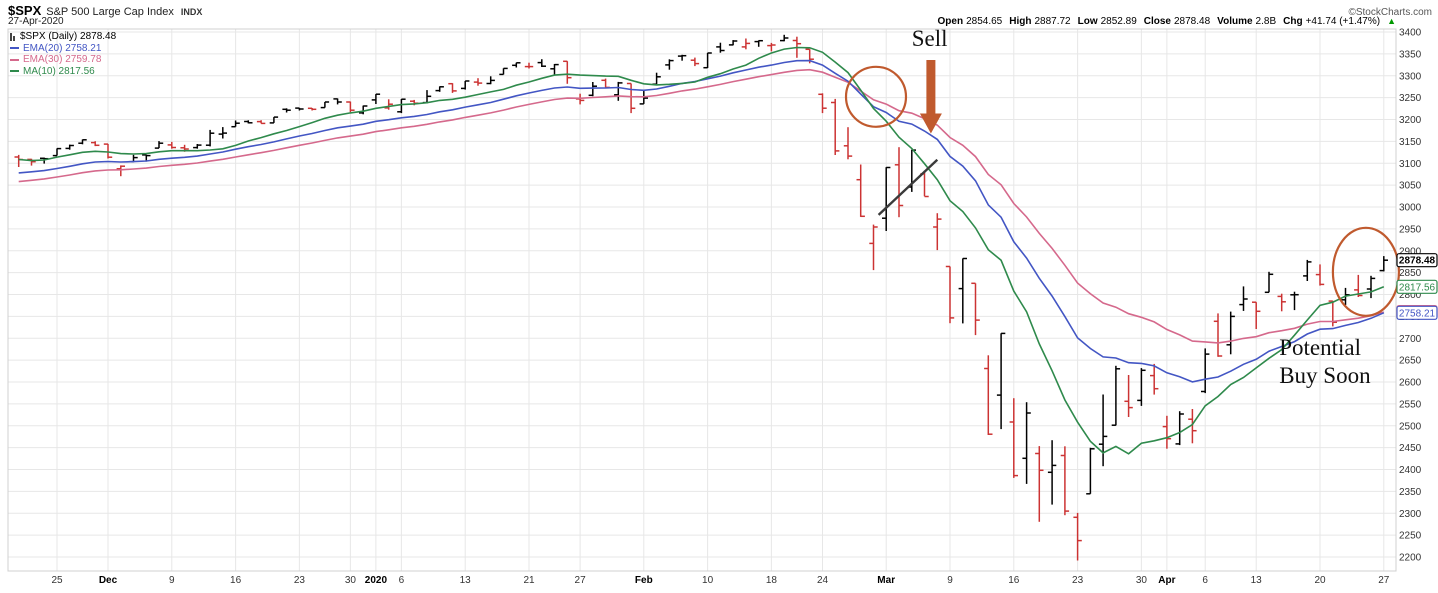 Image resolution: width=1438 pixels, height=593 pixels. I want to click on quote-value-open: 2854.65, so click(984, 21).